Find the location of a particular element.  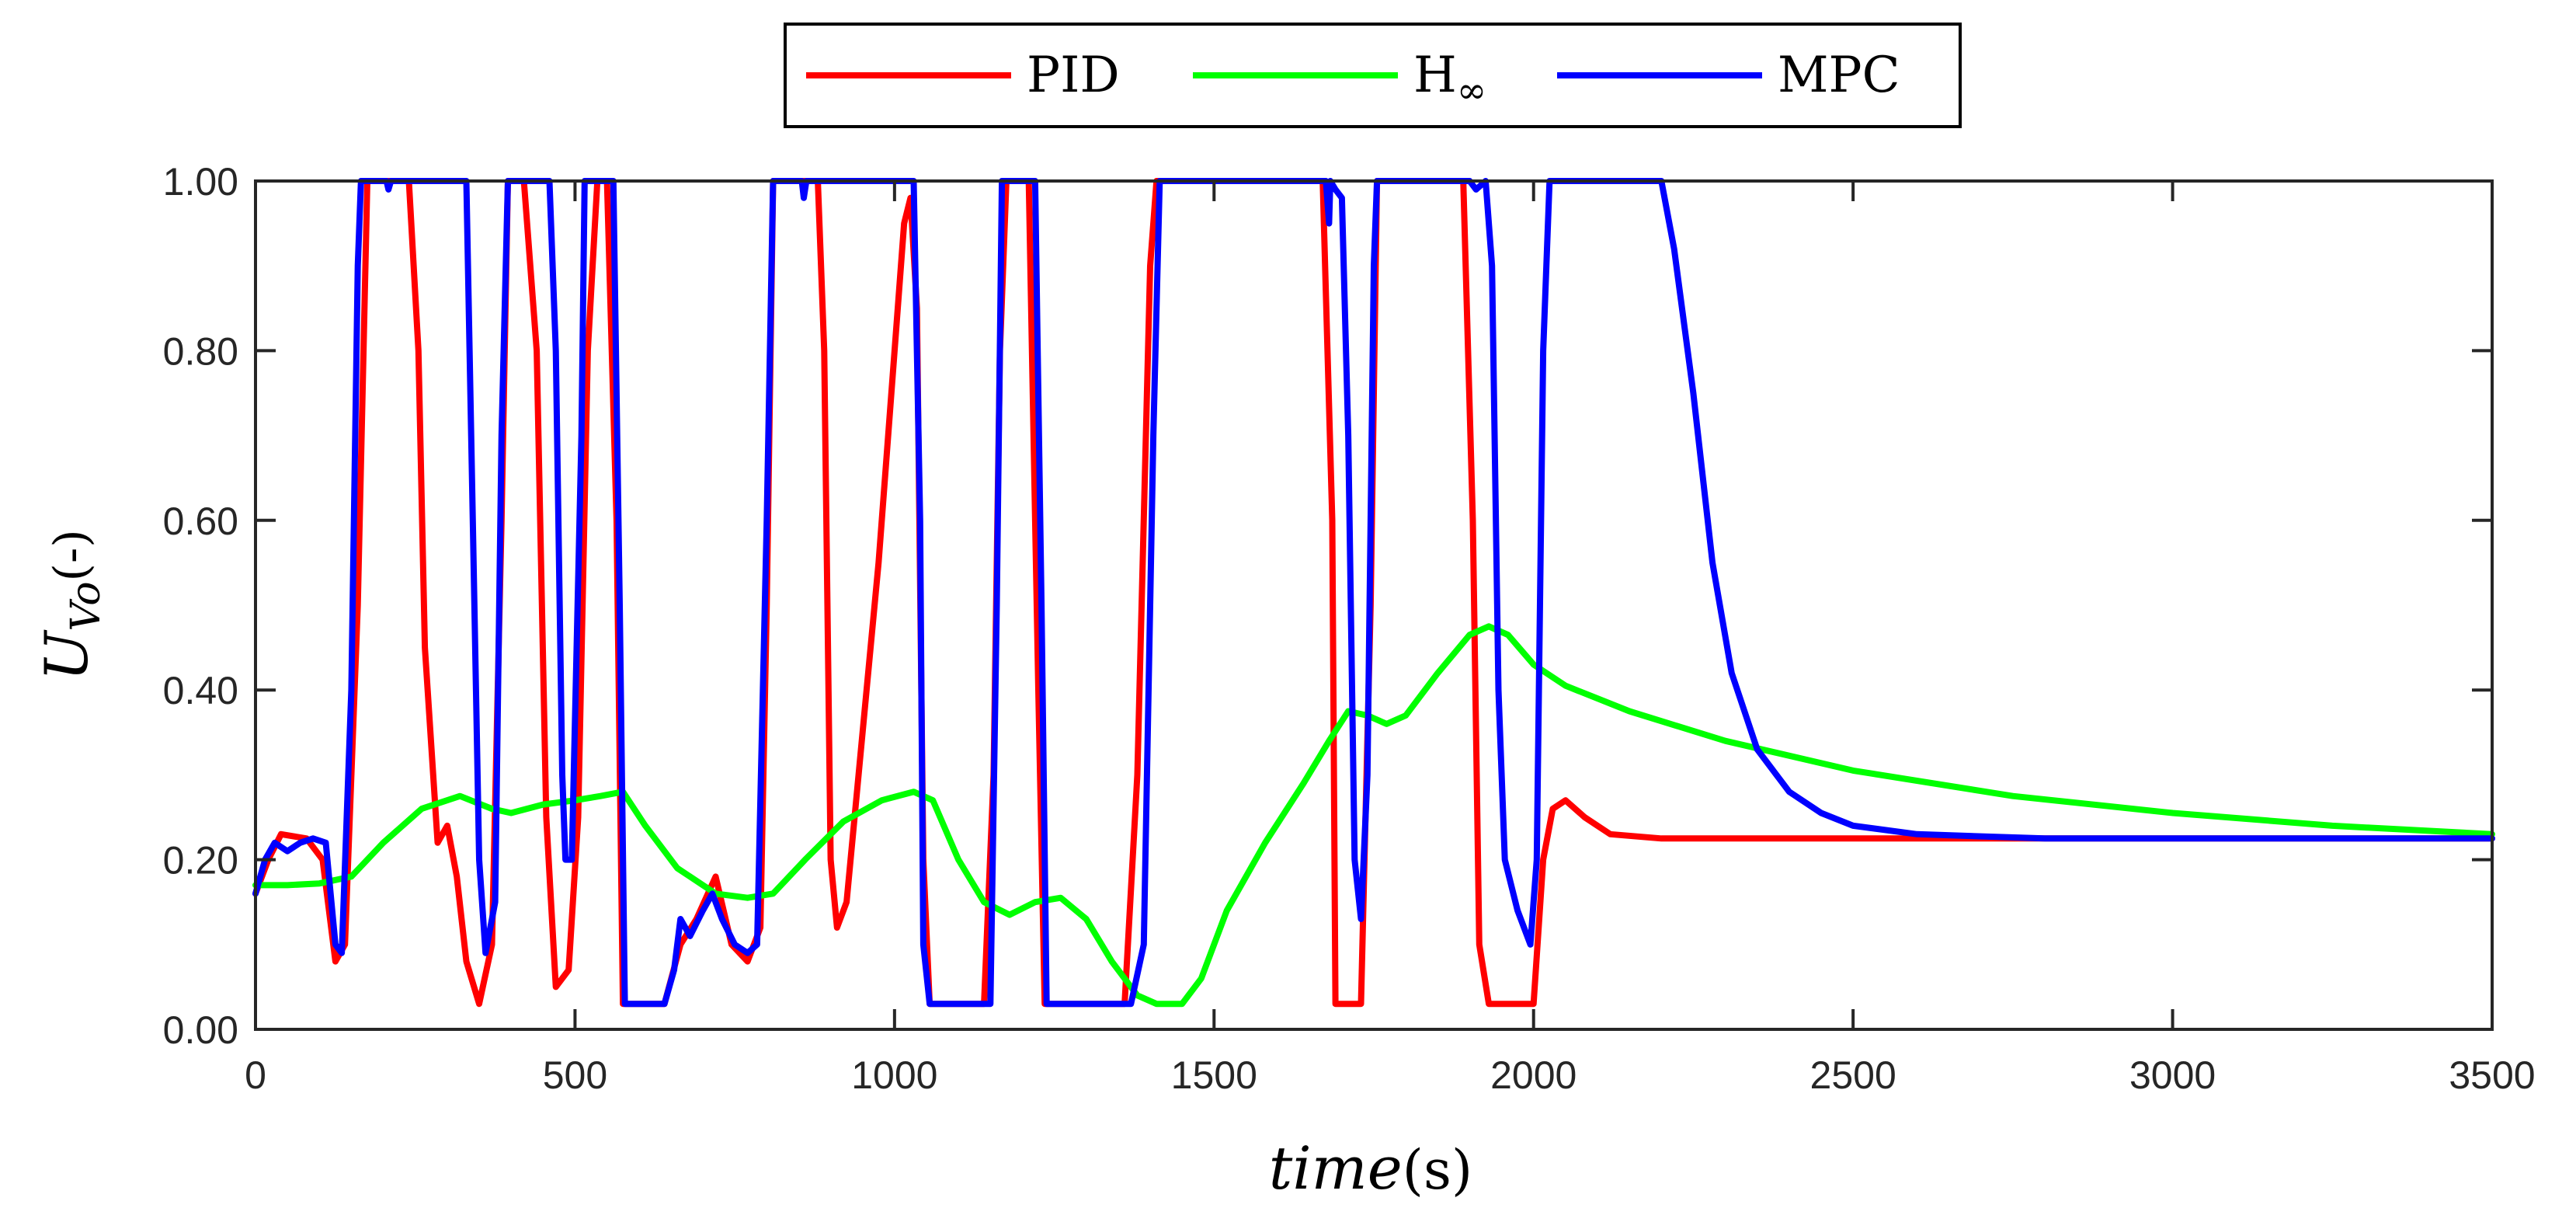

y-tick-label: 1.00 is located at coordinates (200, 182).